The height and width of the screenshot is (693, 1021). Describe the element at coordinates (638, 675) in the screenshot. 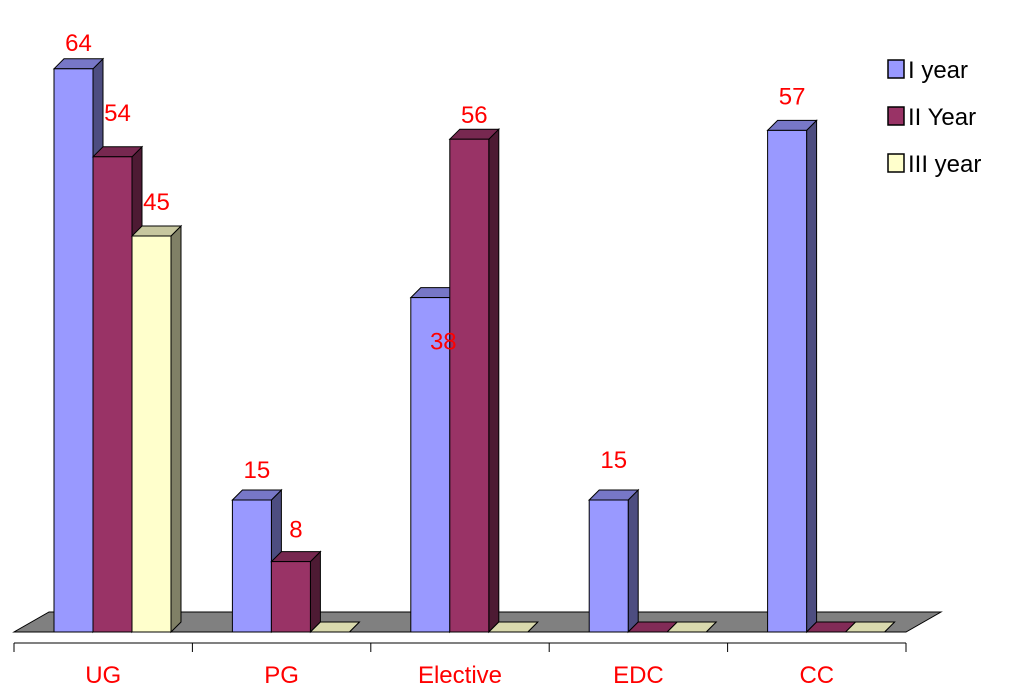

I see `x-tick-label: EDC` at that location.